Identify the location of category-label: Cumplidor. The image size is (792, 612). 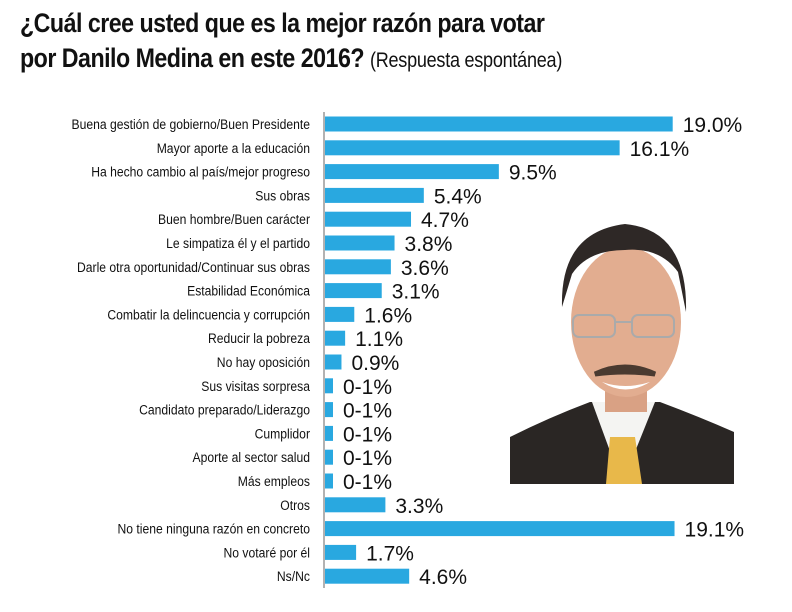
(283, 433).